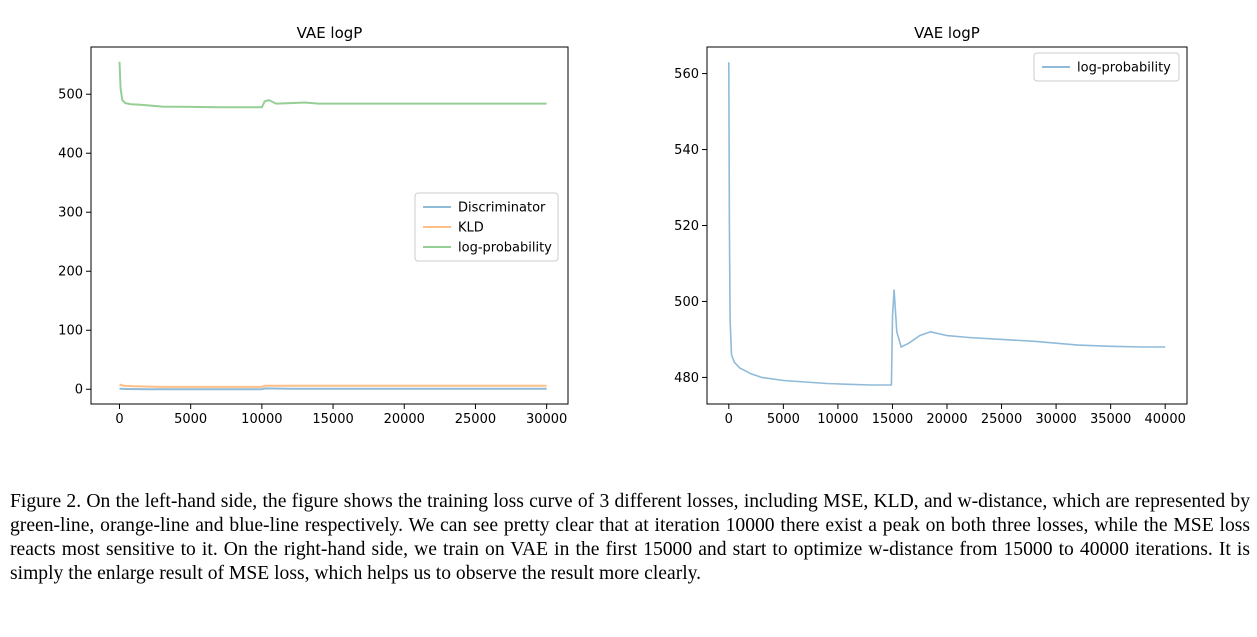 This screenshot has width=1257, height=637. What do you see at coordinates (686, 74) in the screenshot?
I see `y-tick-label: 560` at bounding box center [686, 74].